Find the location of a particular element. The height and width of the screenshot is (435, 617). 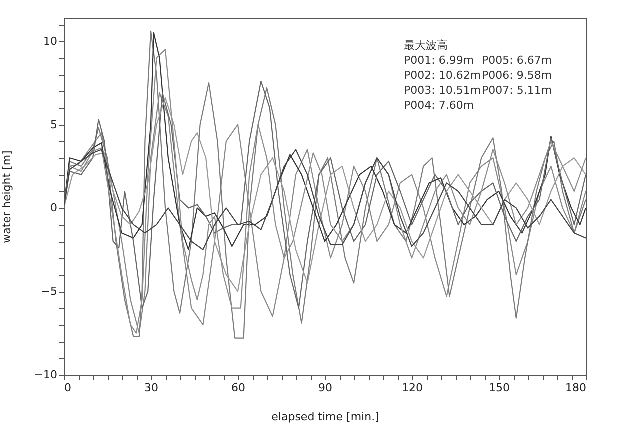

annotation: P007: 5.11m is located at coordinates (517, 90).